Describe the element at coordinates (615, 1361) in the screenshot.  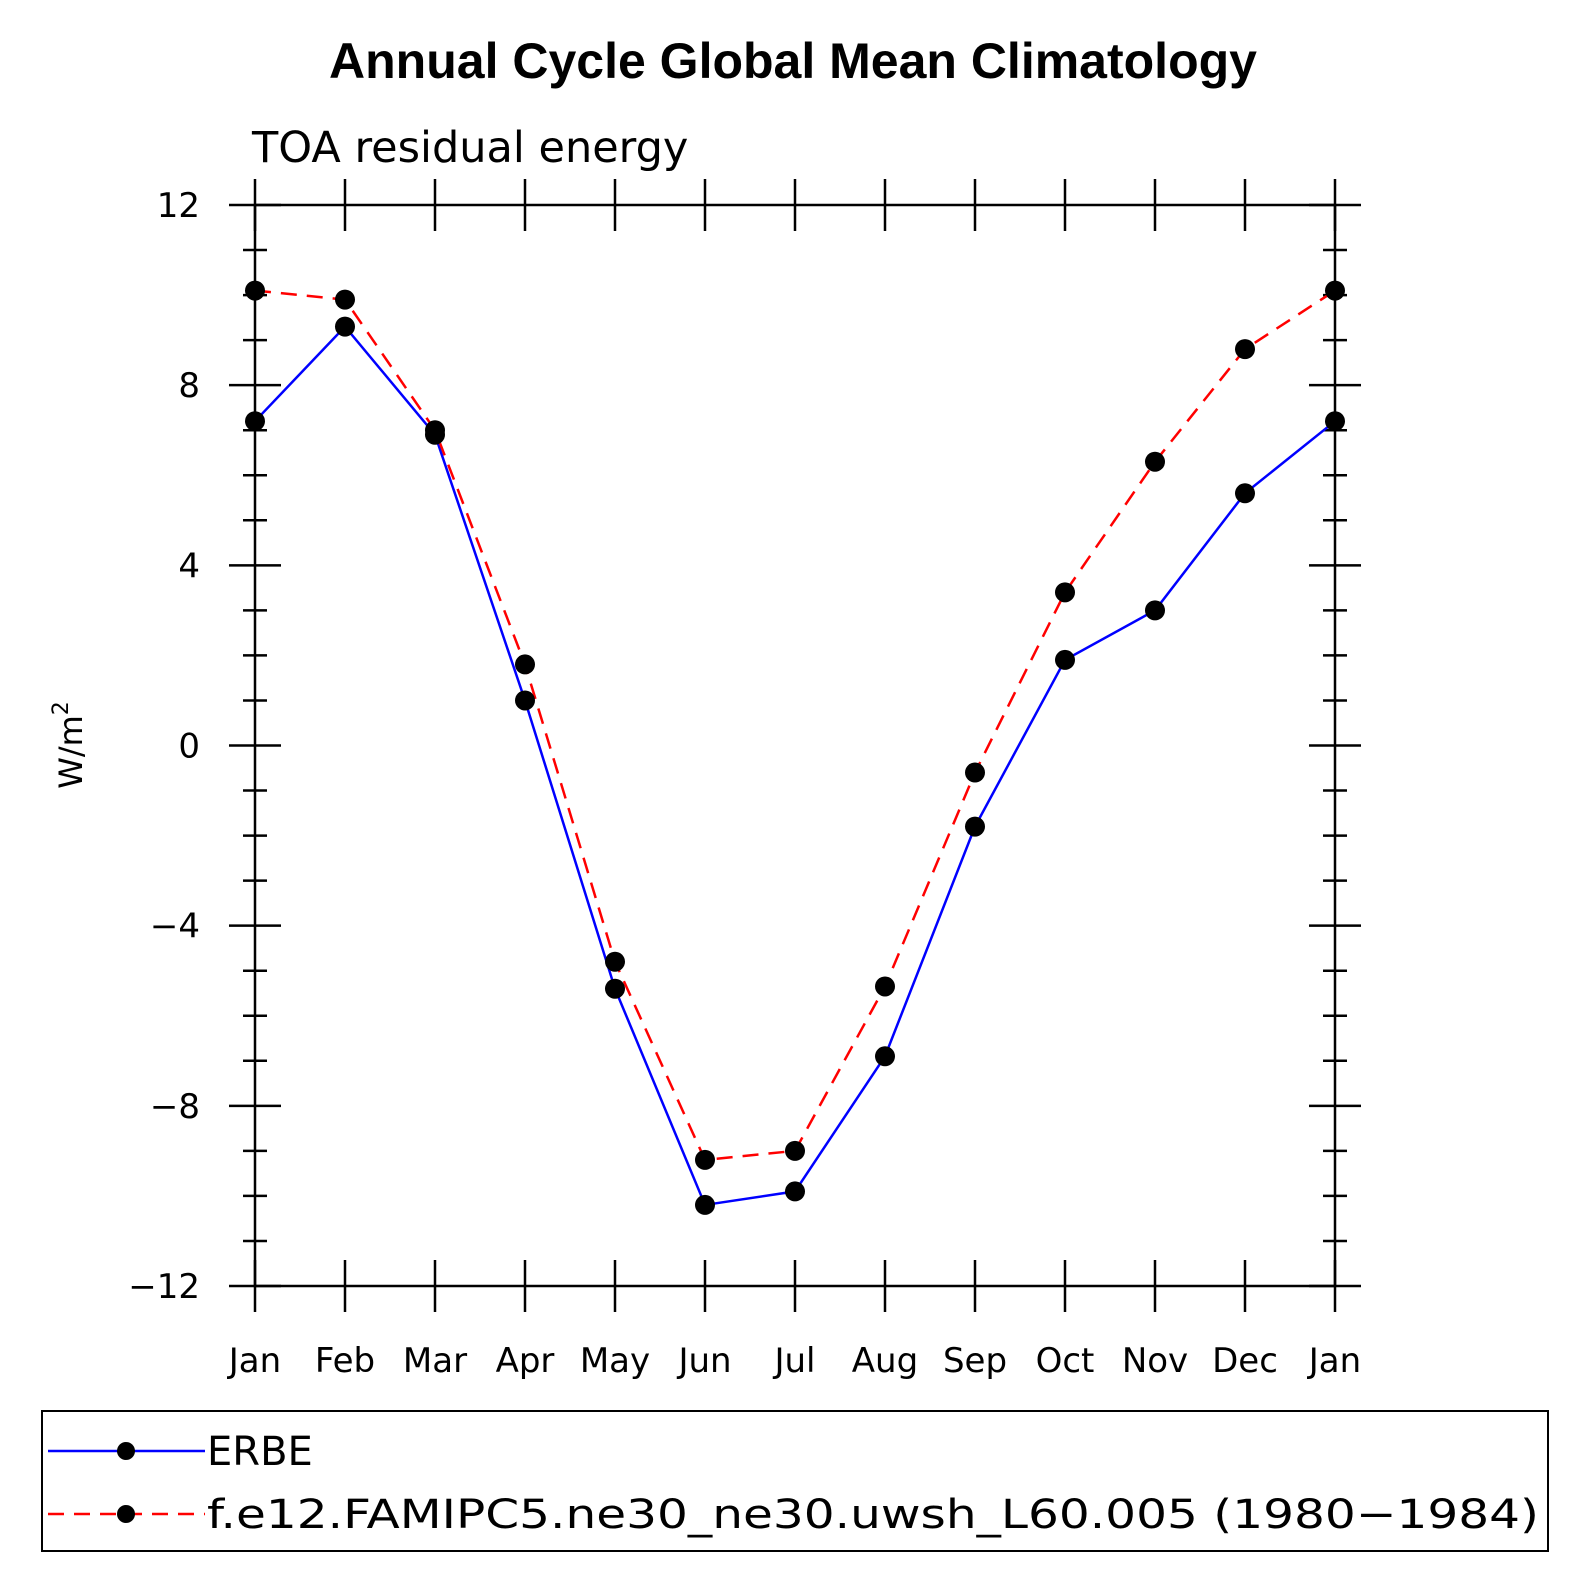
I see `x-tick-label: May` at that location.